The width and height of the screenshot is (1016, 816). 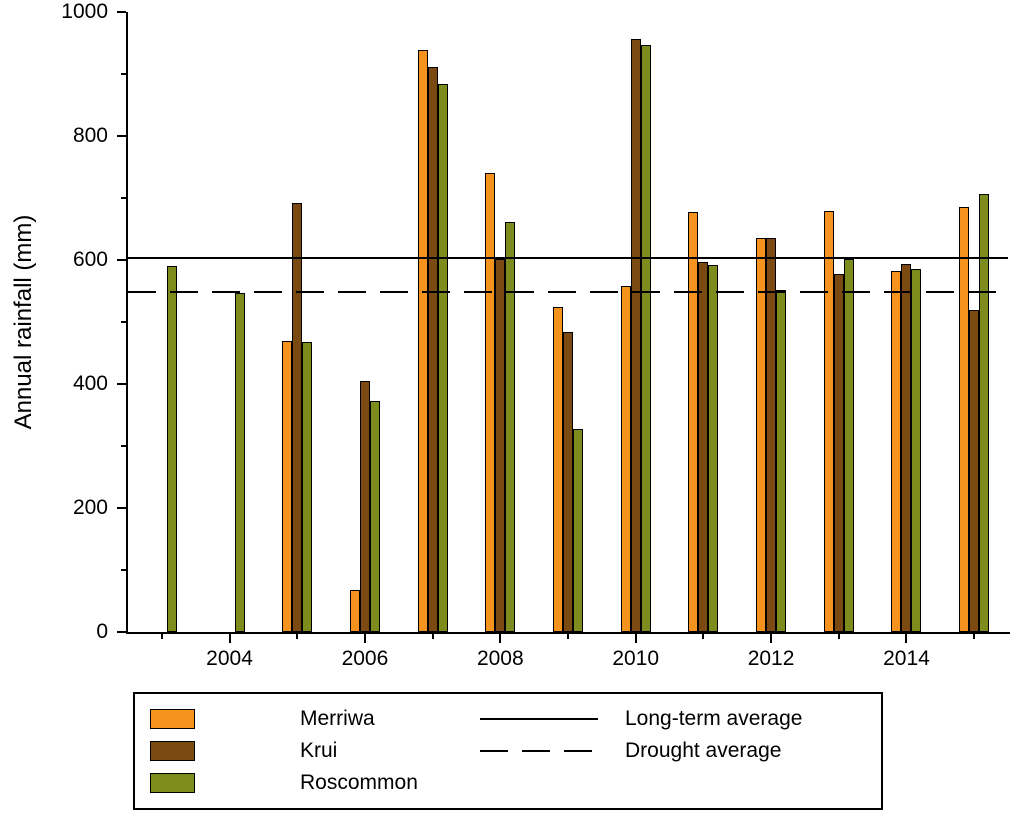 What do you see at coordinates (365, 658) in the screenshot?
I see `x-tick-label: 2006` at bounding box center [365, 658].